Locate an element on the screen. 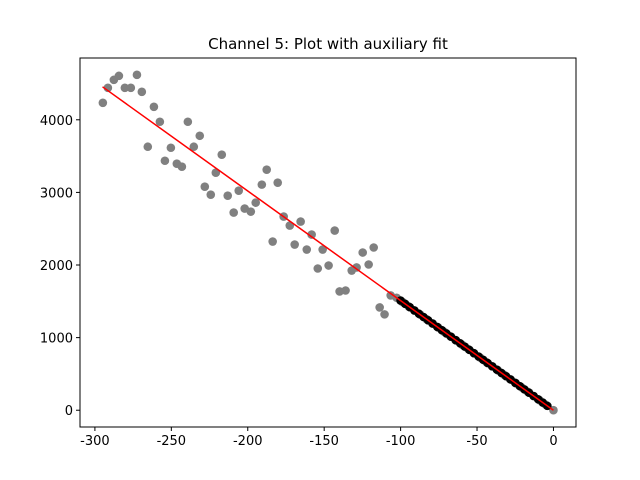 The width and height of the screenshot is (640, 480). x-tick-label: -200 is located at coordinates (248, 441).